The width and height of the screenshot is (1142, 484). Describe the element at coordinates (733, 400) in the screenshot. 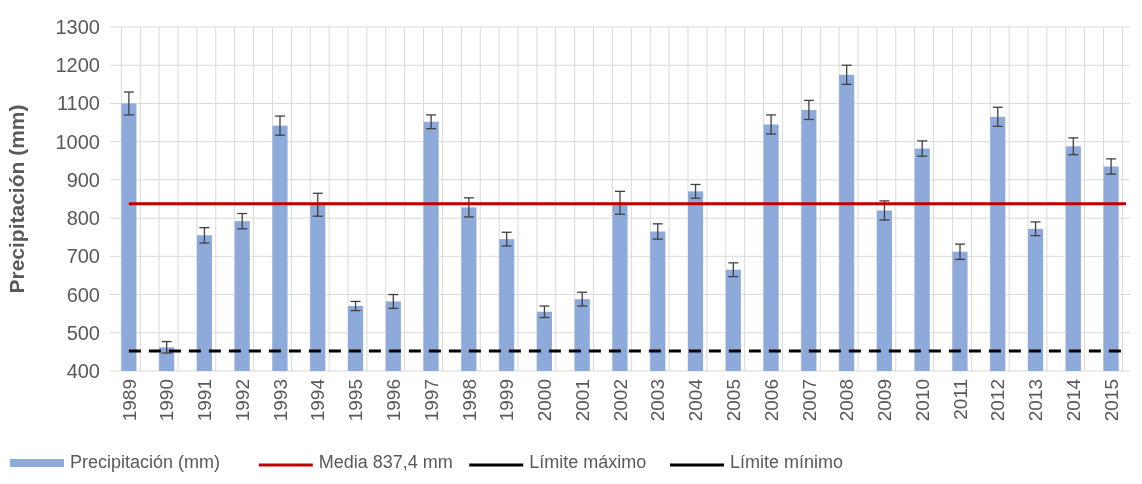

I see `x-tick-label: 2005` at that location.